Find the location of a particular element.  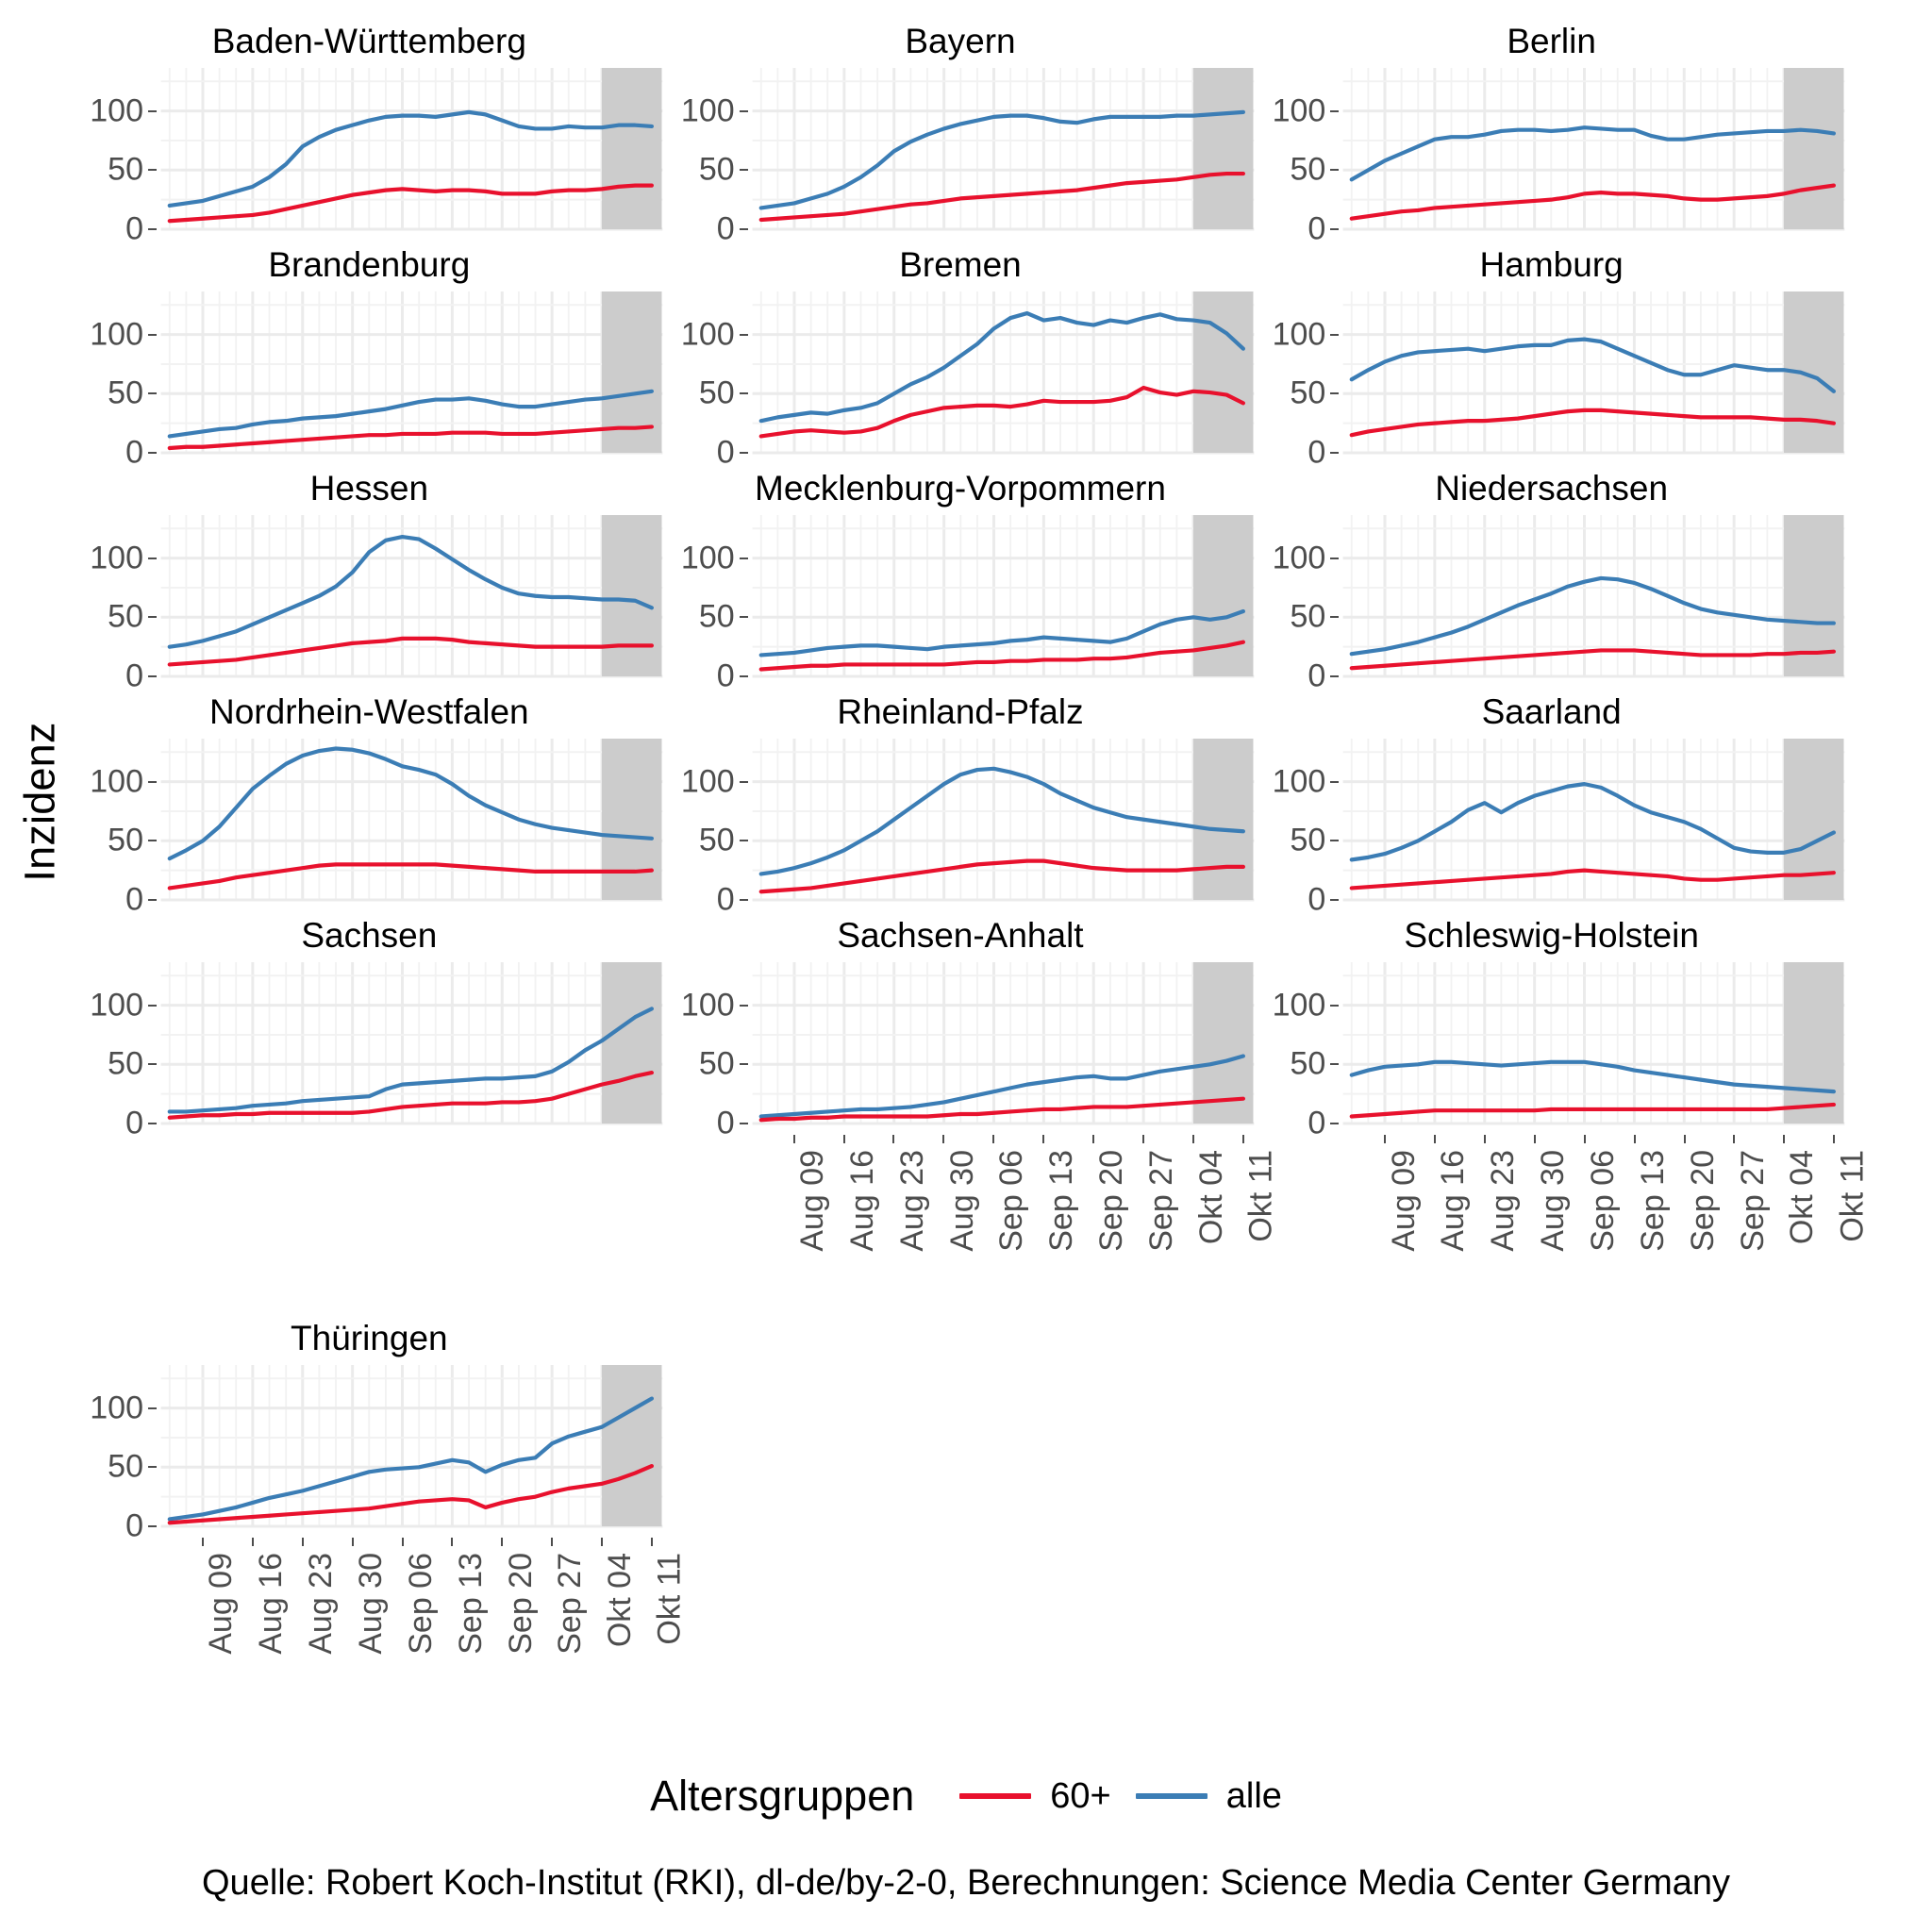

x-tick-label-text: Okt 11 is located at coordinates (1853, 1196).